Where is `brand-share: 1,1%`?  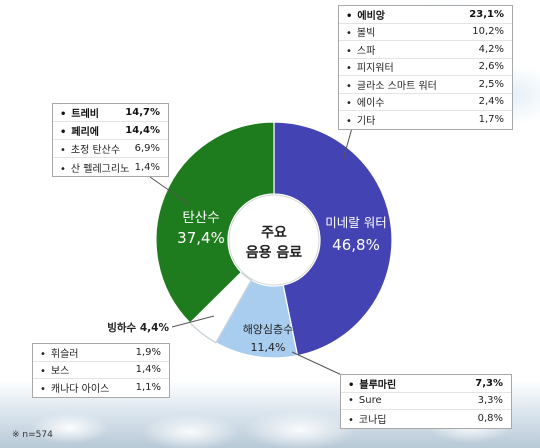
brand-share: 1,1% is located at coordinates (148, 388).